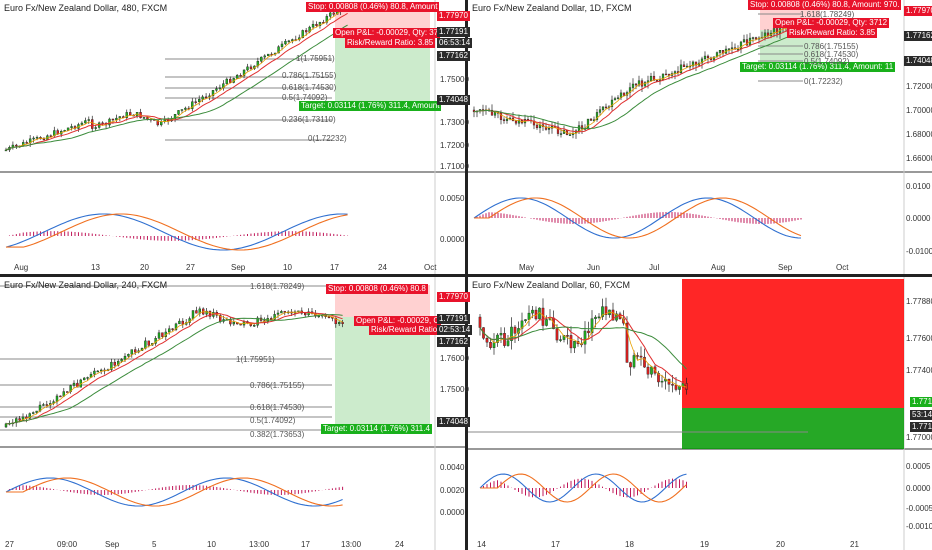 The image size is (932, 550). I want to click on fib-level: 1.618(1.78249), so click(277, 286).